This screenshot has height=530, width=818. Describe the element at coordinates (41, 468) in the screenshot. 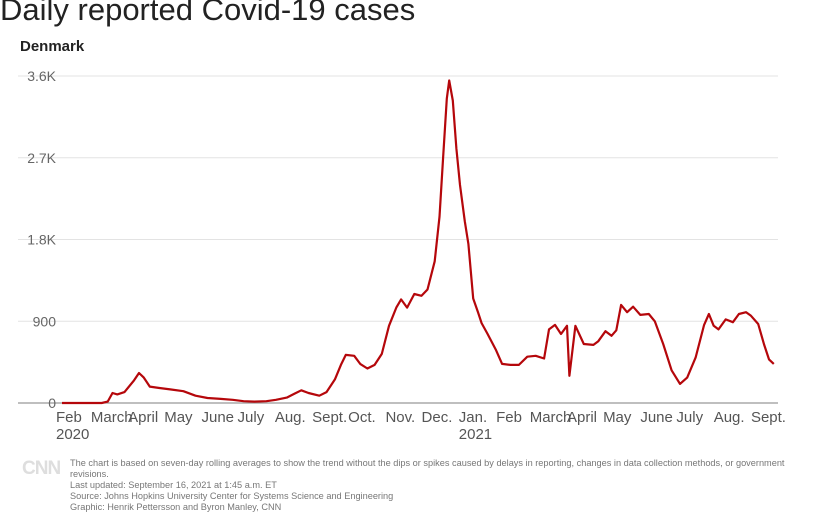

I see `cnn-logo: CNN` at that location.